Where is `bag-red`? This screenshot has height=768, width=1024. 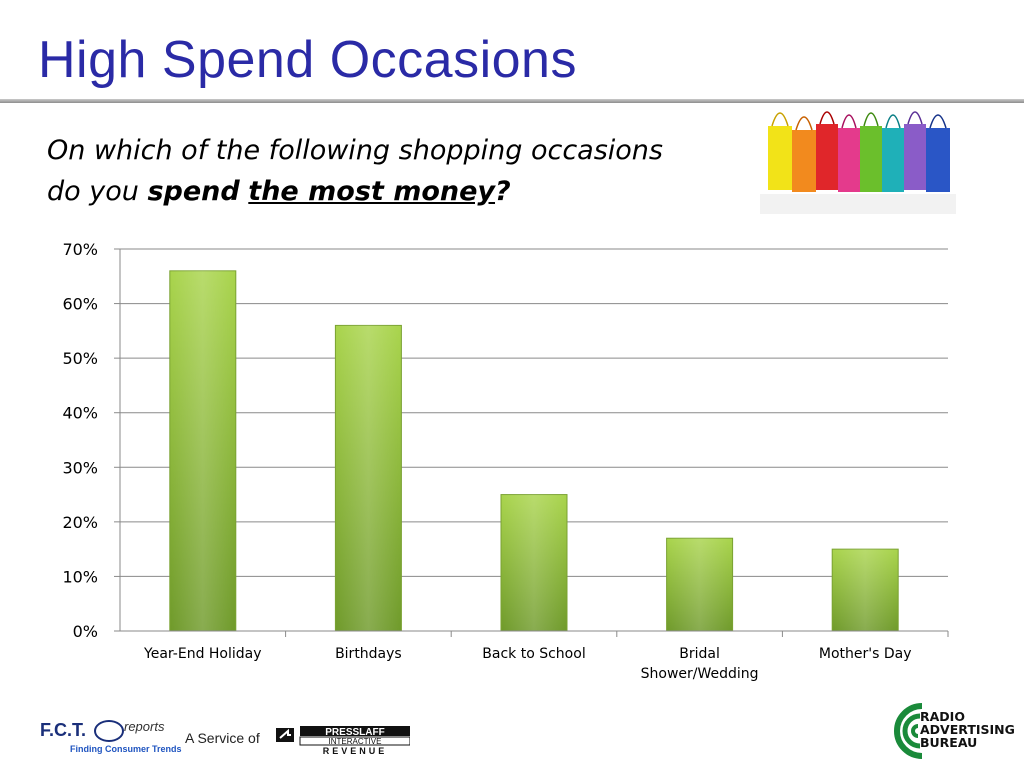 bag-red is located at coordinates (827, 157).